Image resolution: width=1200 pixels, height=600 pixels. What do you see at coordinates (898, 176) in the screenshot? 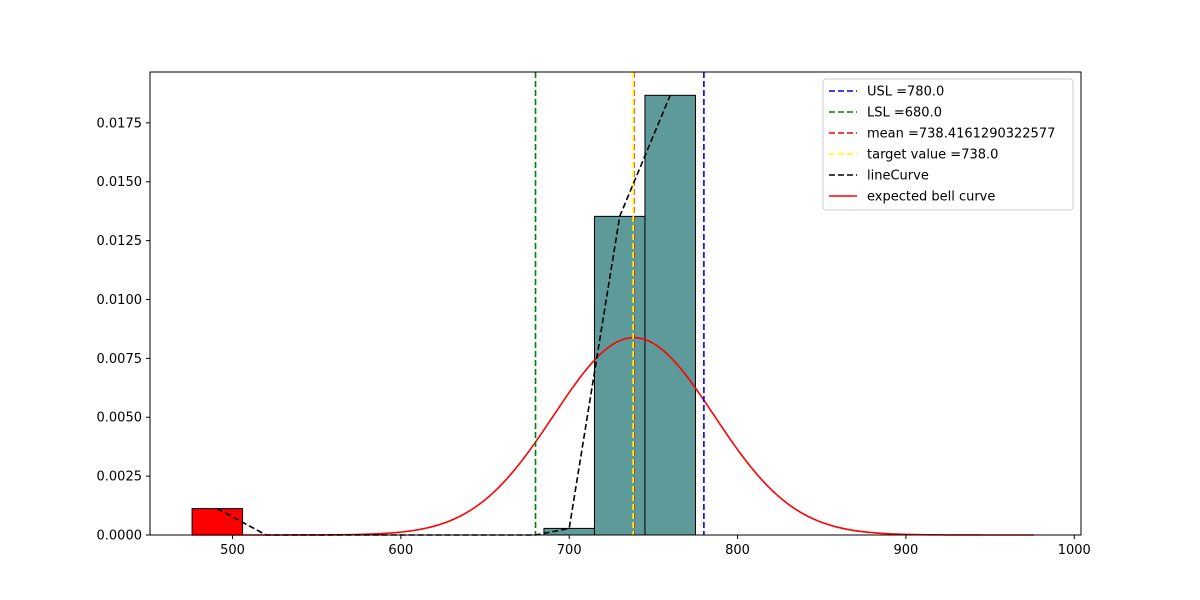
I see `legend-label-4: lineCurve` at bounding box center [898, 176].